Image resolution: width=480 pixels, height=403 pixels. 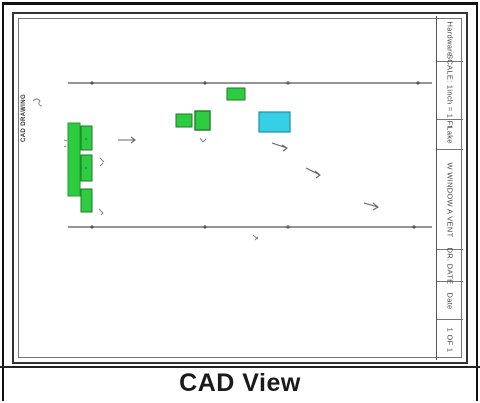 I want to click on cyan-component-block, so click(x=274, y=122).